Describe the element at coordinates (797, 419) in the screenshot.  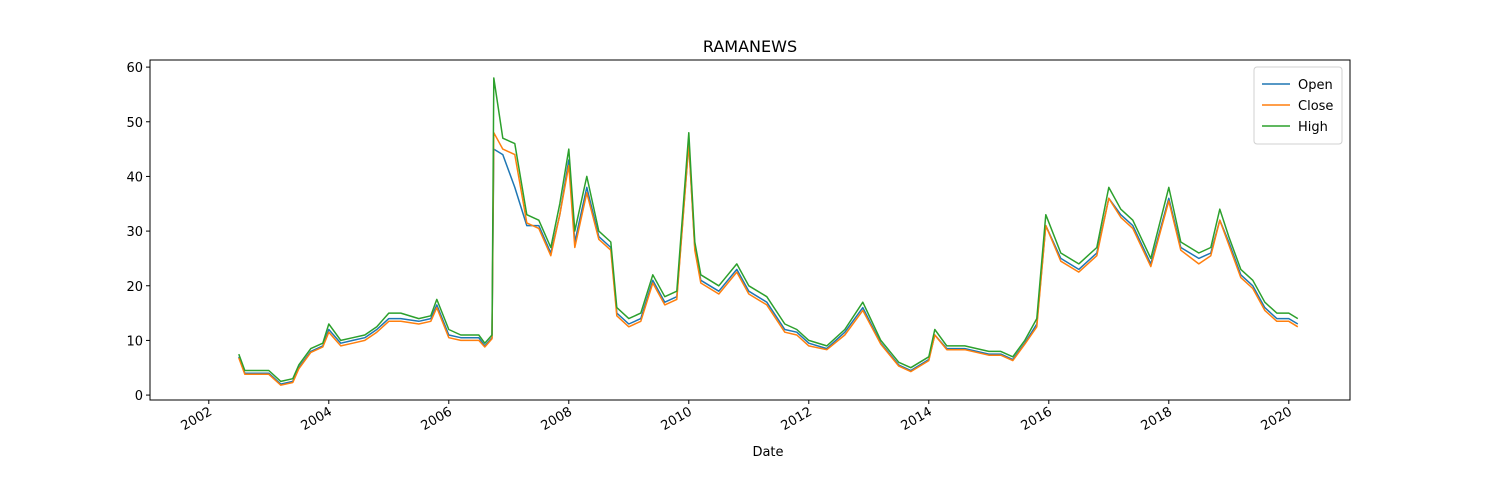
I see `x-tick-label: 2012` at that location.